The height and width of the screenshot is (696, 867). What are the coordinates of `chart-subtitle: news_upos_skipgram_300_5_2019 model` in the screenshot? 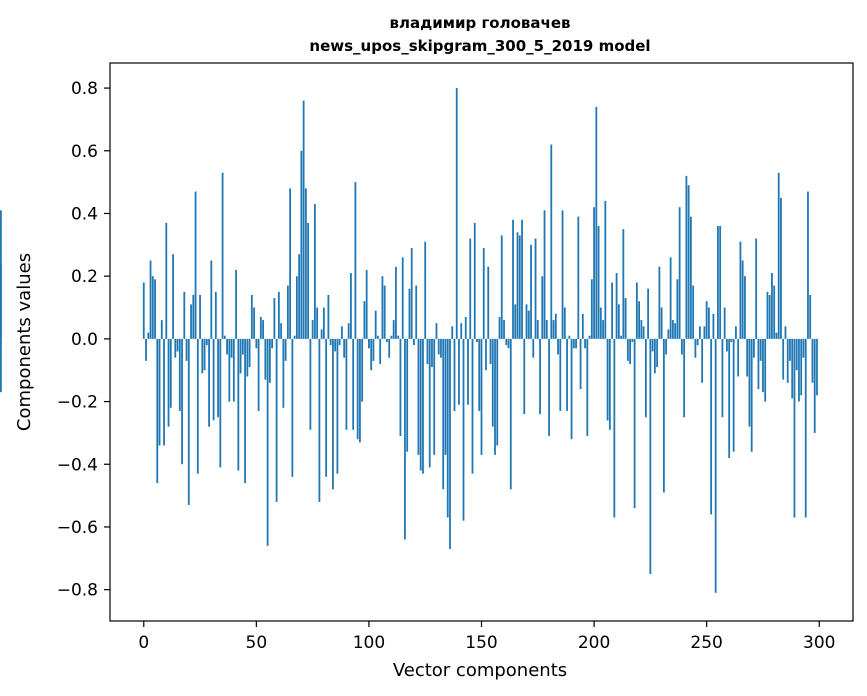 It's located at (479, 46).